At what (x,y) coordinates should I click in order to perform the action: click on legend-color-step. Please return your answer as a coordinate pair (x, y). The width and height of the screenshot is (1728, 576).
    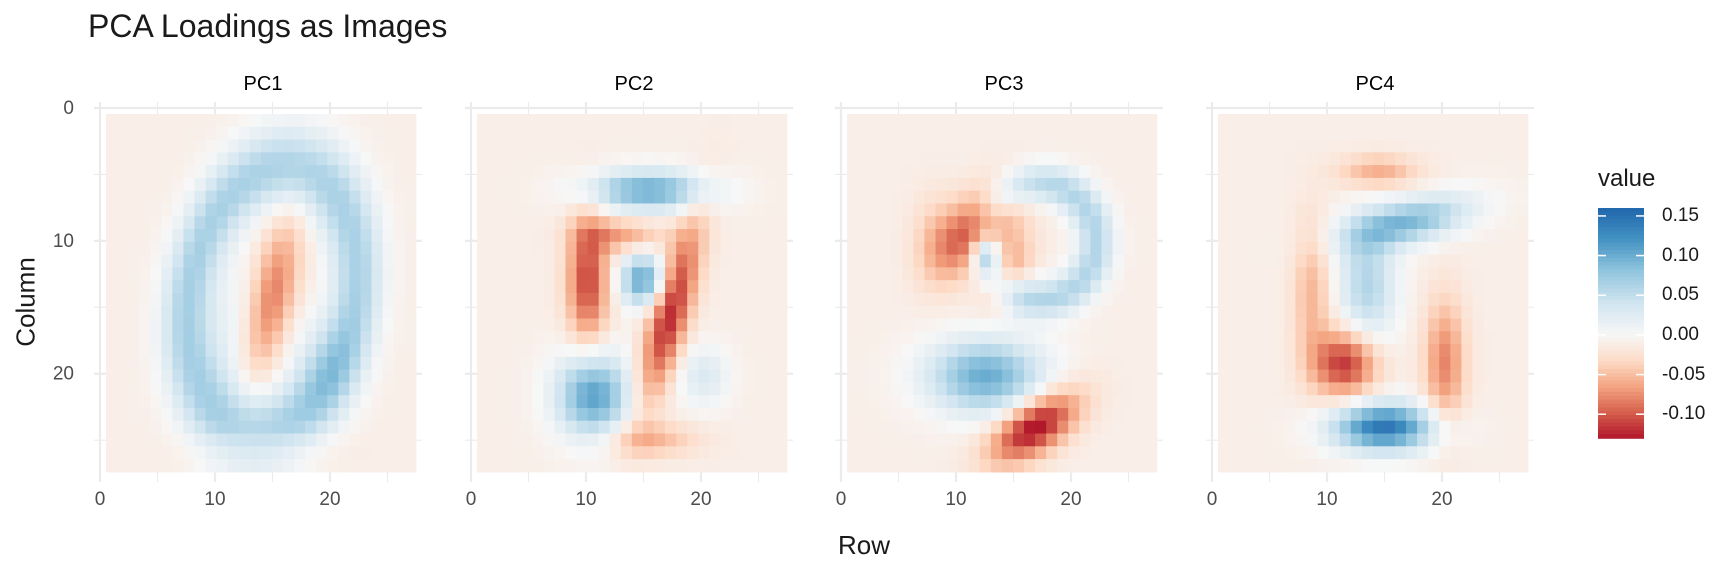
    Looking at the image, I should click on (1621, 337).